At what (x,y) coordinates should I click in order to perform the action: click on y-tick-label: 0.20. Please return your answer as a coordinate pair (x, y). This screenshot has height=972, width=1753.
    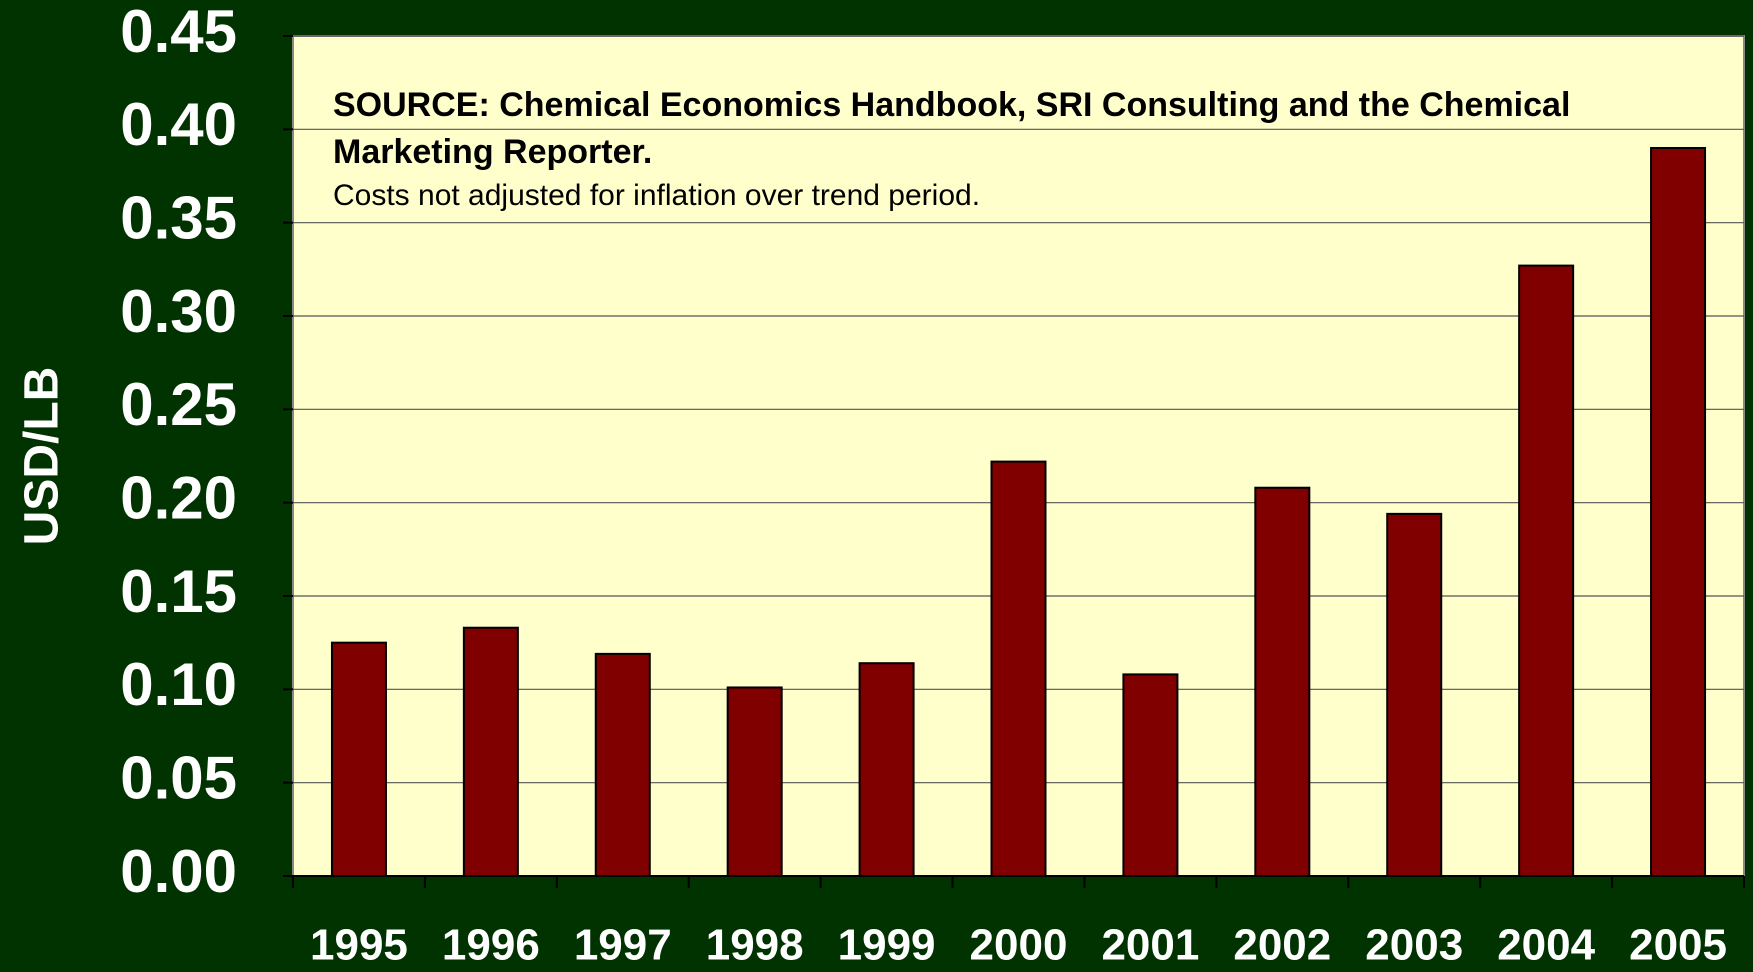
    Looking at the image, I should click on (178, 498).